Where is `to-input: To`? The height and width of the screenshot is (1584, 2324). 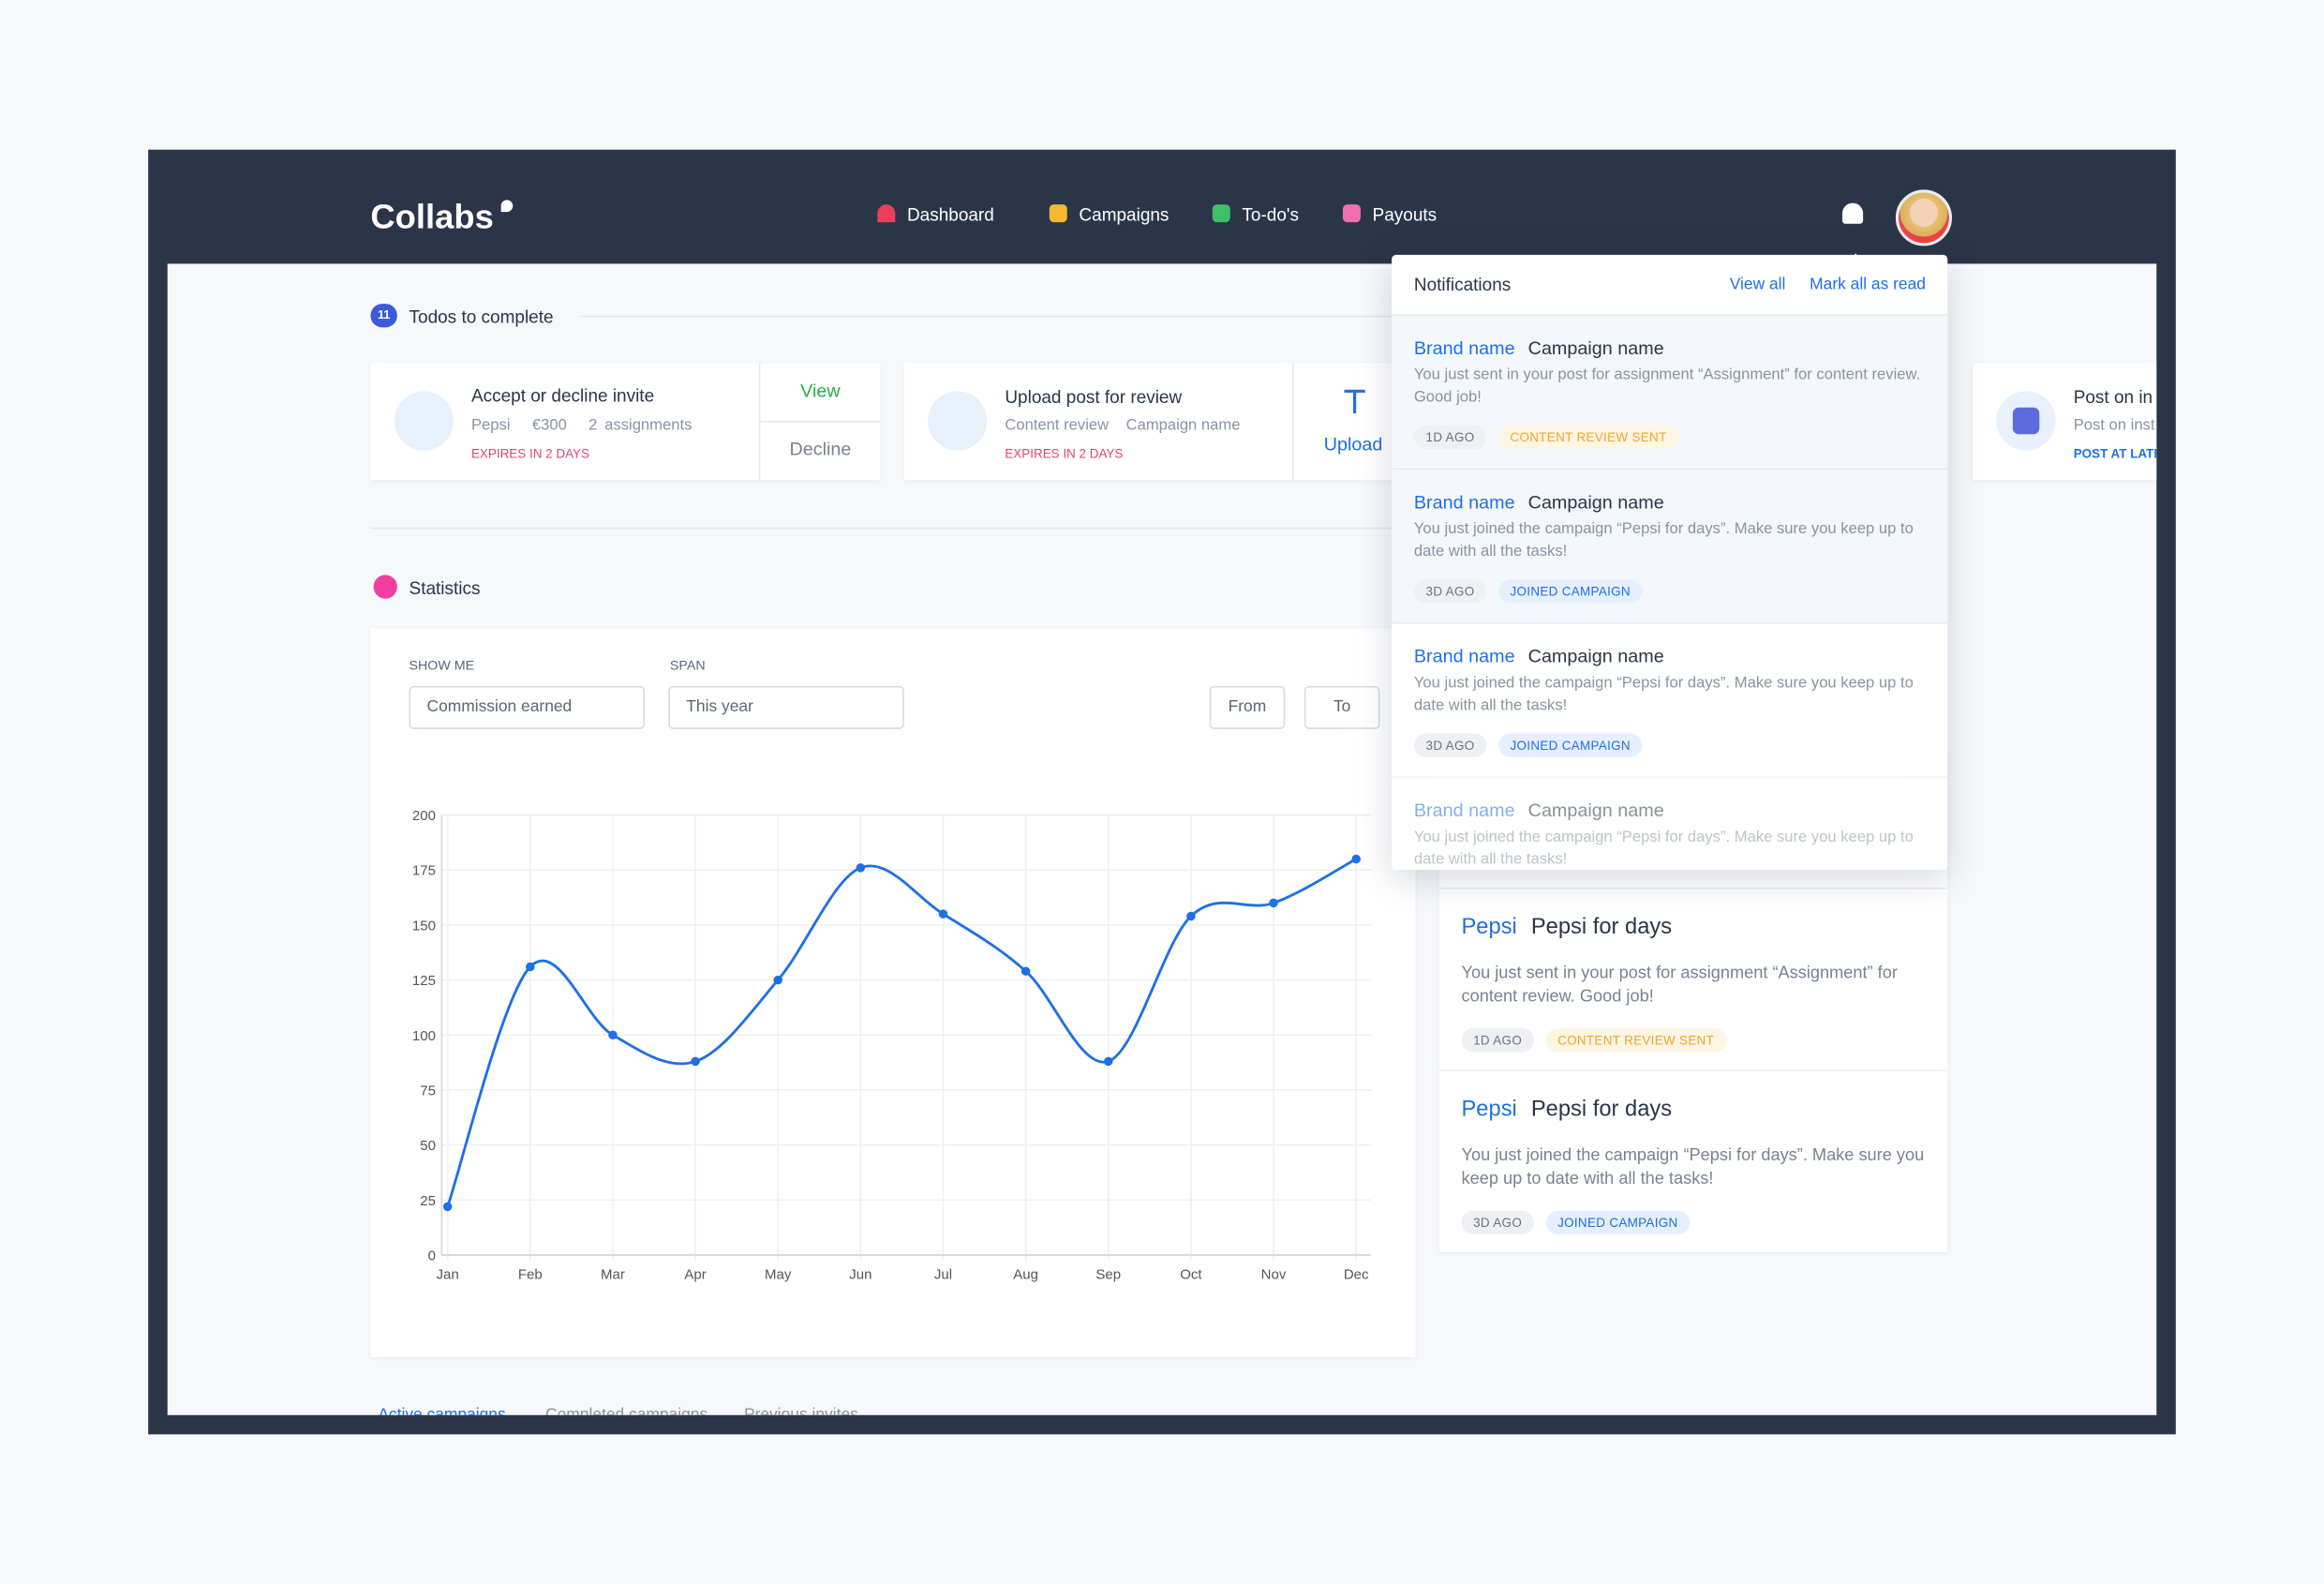 to-input: To is located at coordinates (1342, 707).